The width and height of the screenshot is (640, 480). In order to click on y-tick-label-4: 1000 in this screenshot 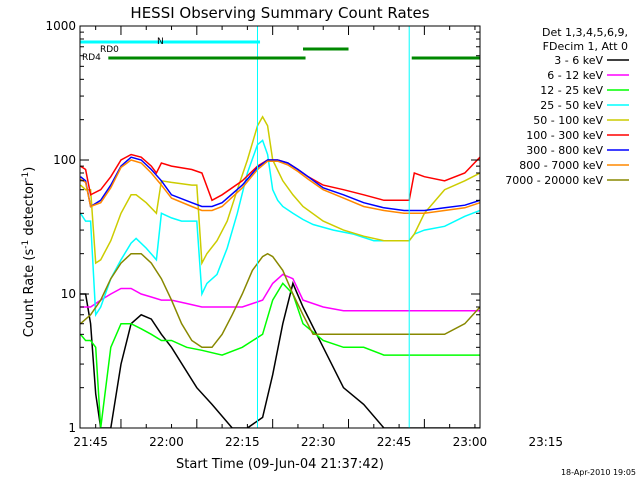, I will do `click(60, 26)`.